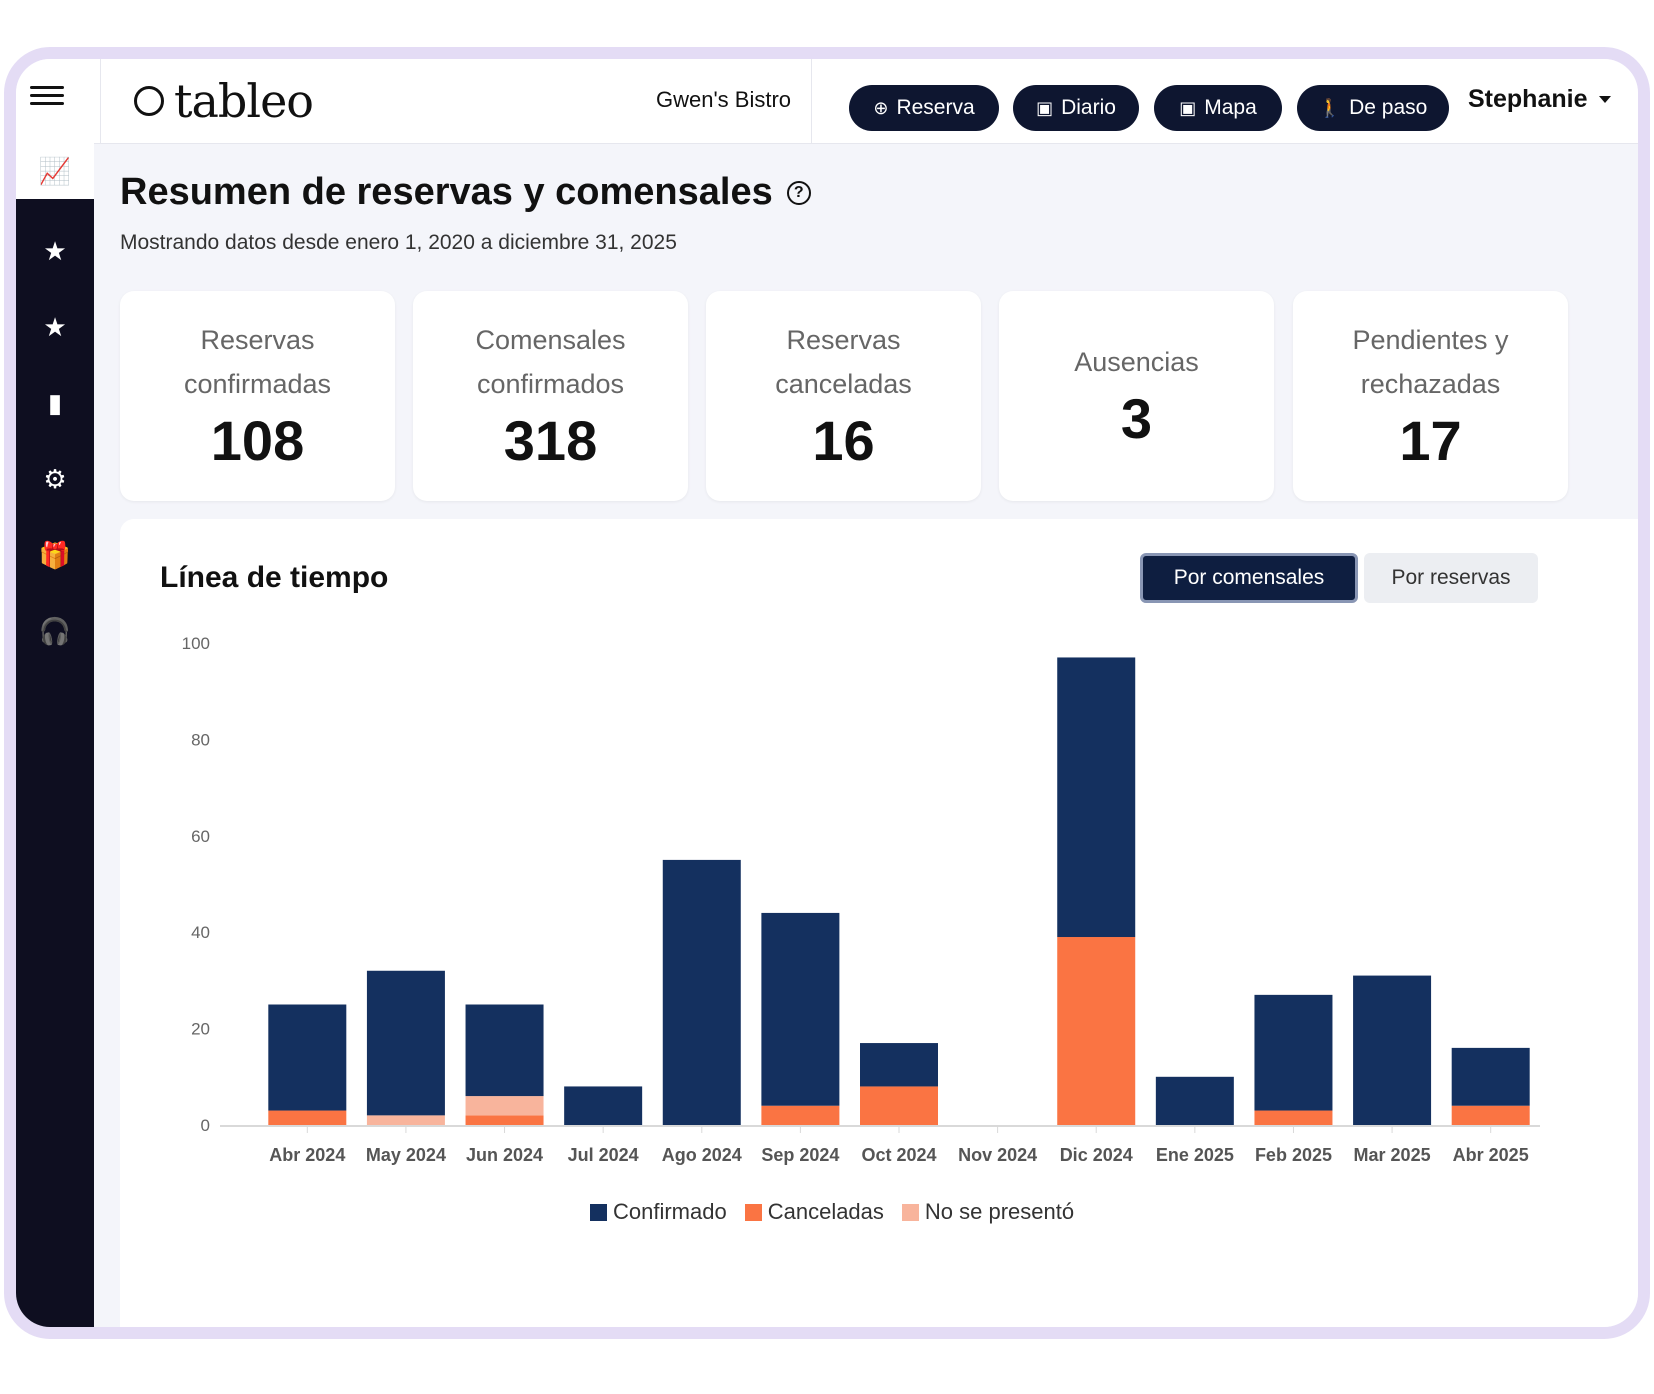 Image resolution: width=1654 pixels, height=1394 pixels. What do you see at coordinates (997, 1155) in the screenshot?
I see `x-tick-label: Nov 2024` at bounding box center [997, 1155].